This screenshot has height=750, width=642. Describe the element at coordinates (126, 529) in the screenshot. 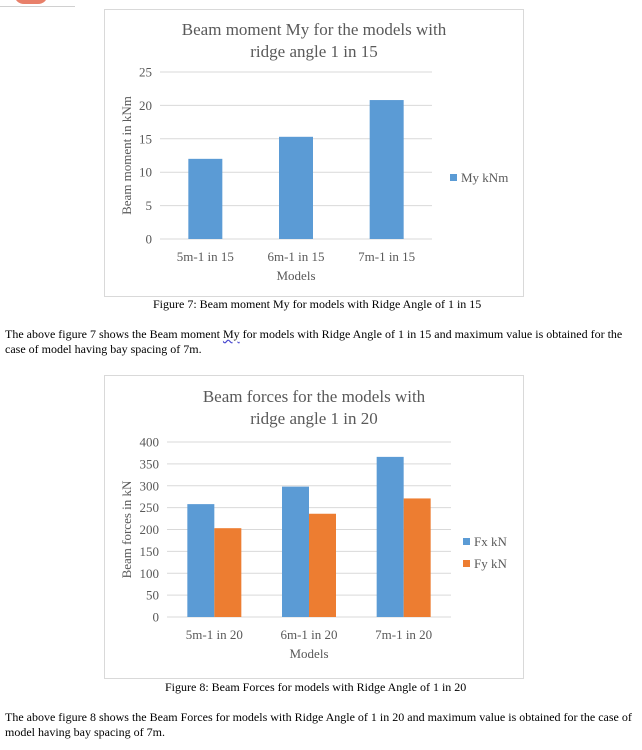

I see `y-axis-title: Beam forces in kN` at that location.